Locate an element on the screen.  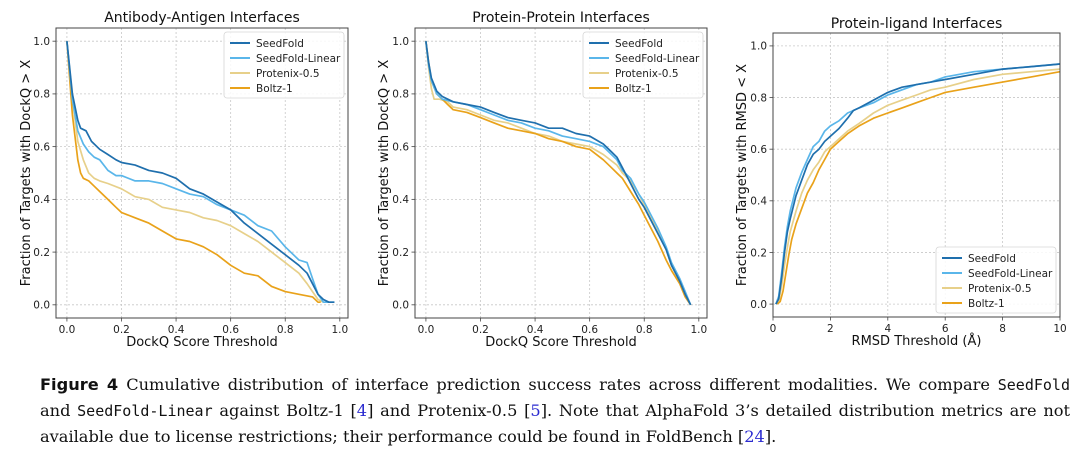
model-name-seedfold: SeedFold is located at coordinates (1033, 385).